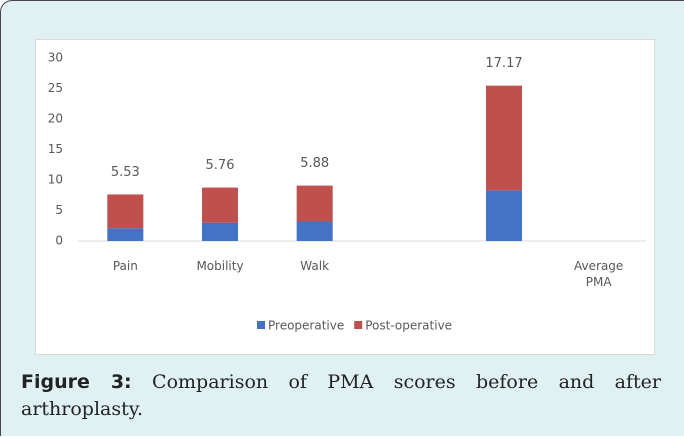  What do you see at coordinates (408, 326) in the screenshot?
I see `legend-label: Post-operative` at bounding box center [408, 326].